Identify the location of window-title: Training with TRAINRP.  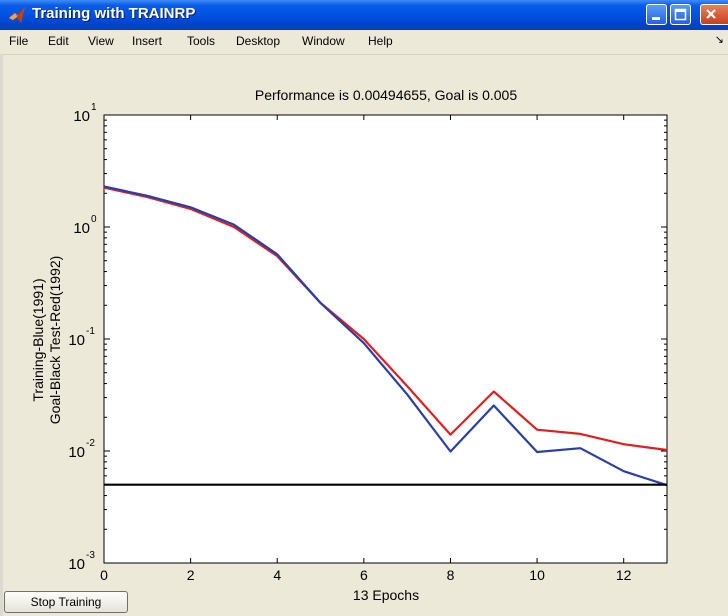
(114, 13).